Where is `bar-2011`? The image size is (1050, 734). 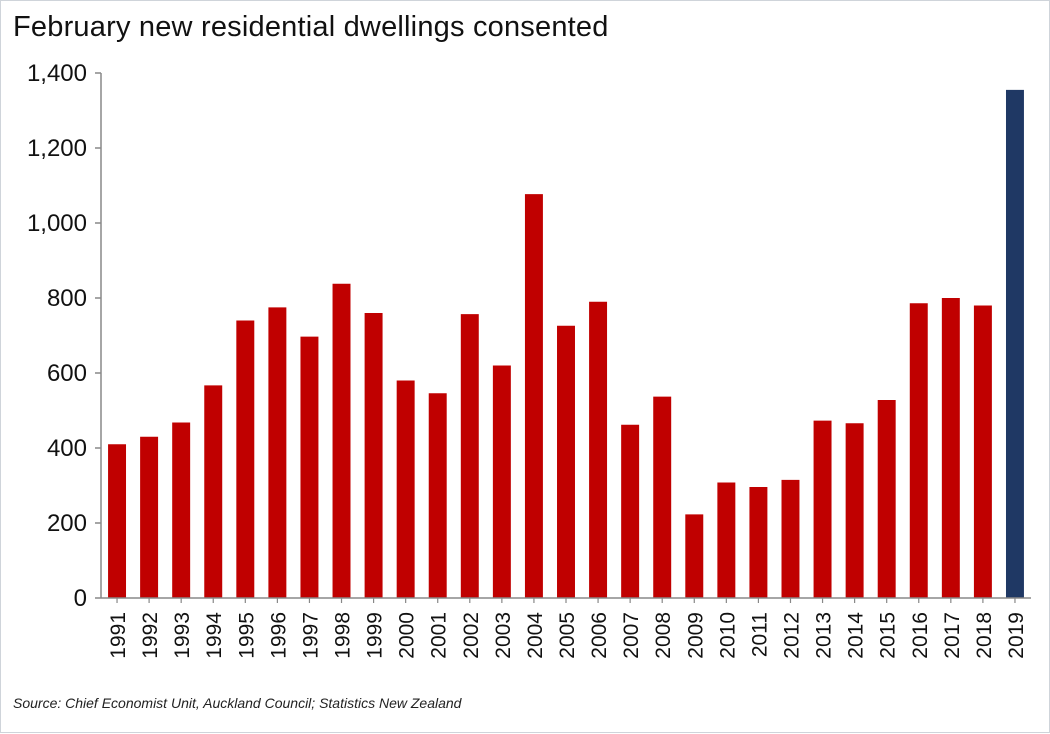
bar-2011 is located at coordinates (758, 542).